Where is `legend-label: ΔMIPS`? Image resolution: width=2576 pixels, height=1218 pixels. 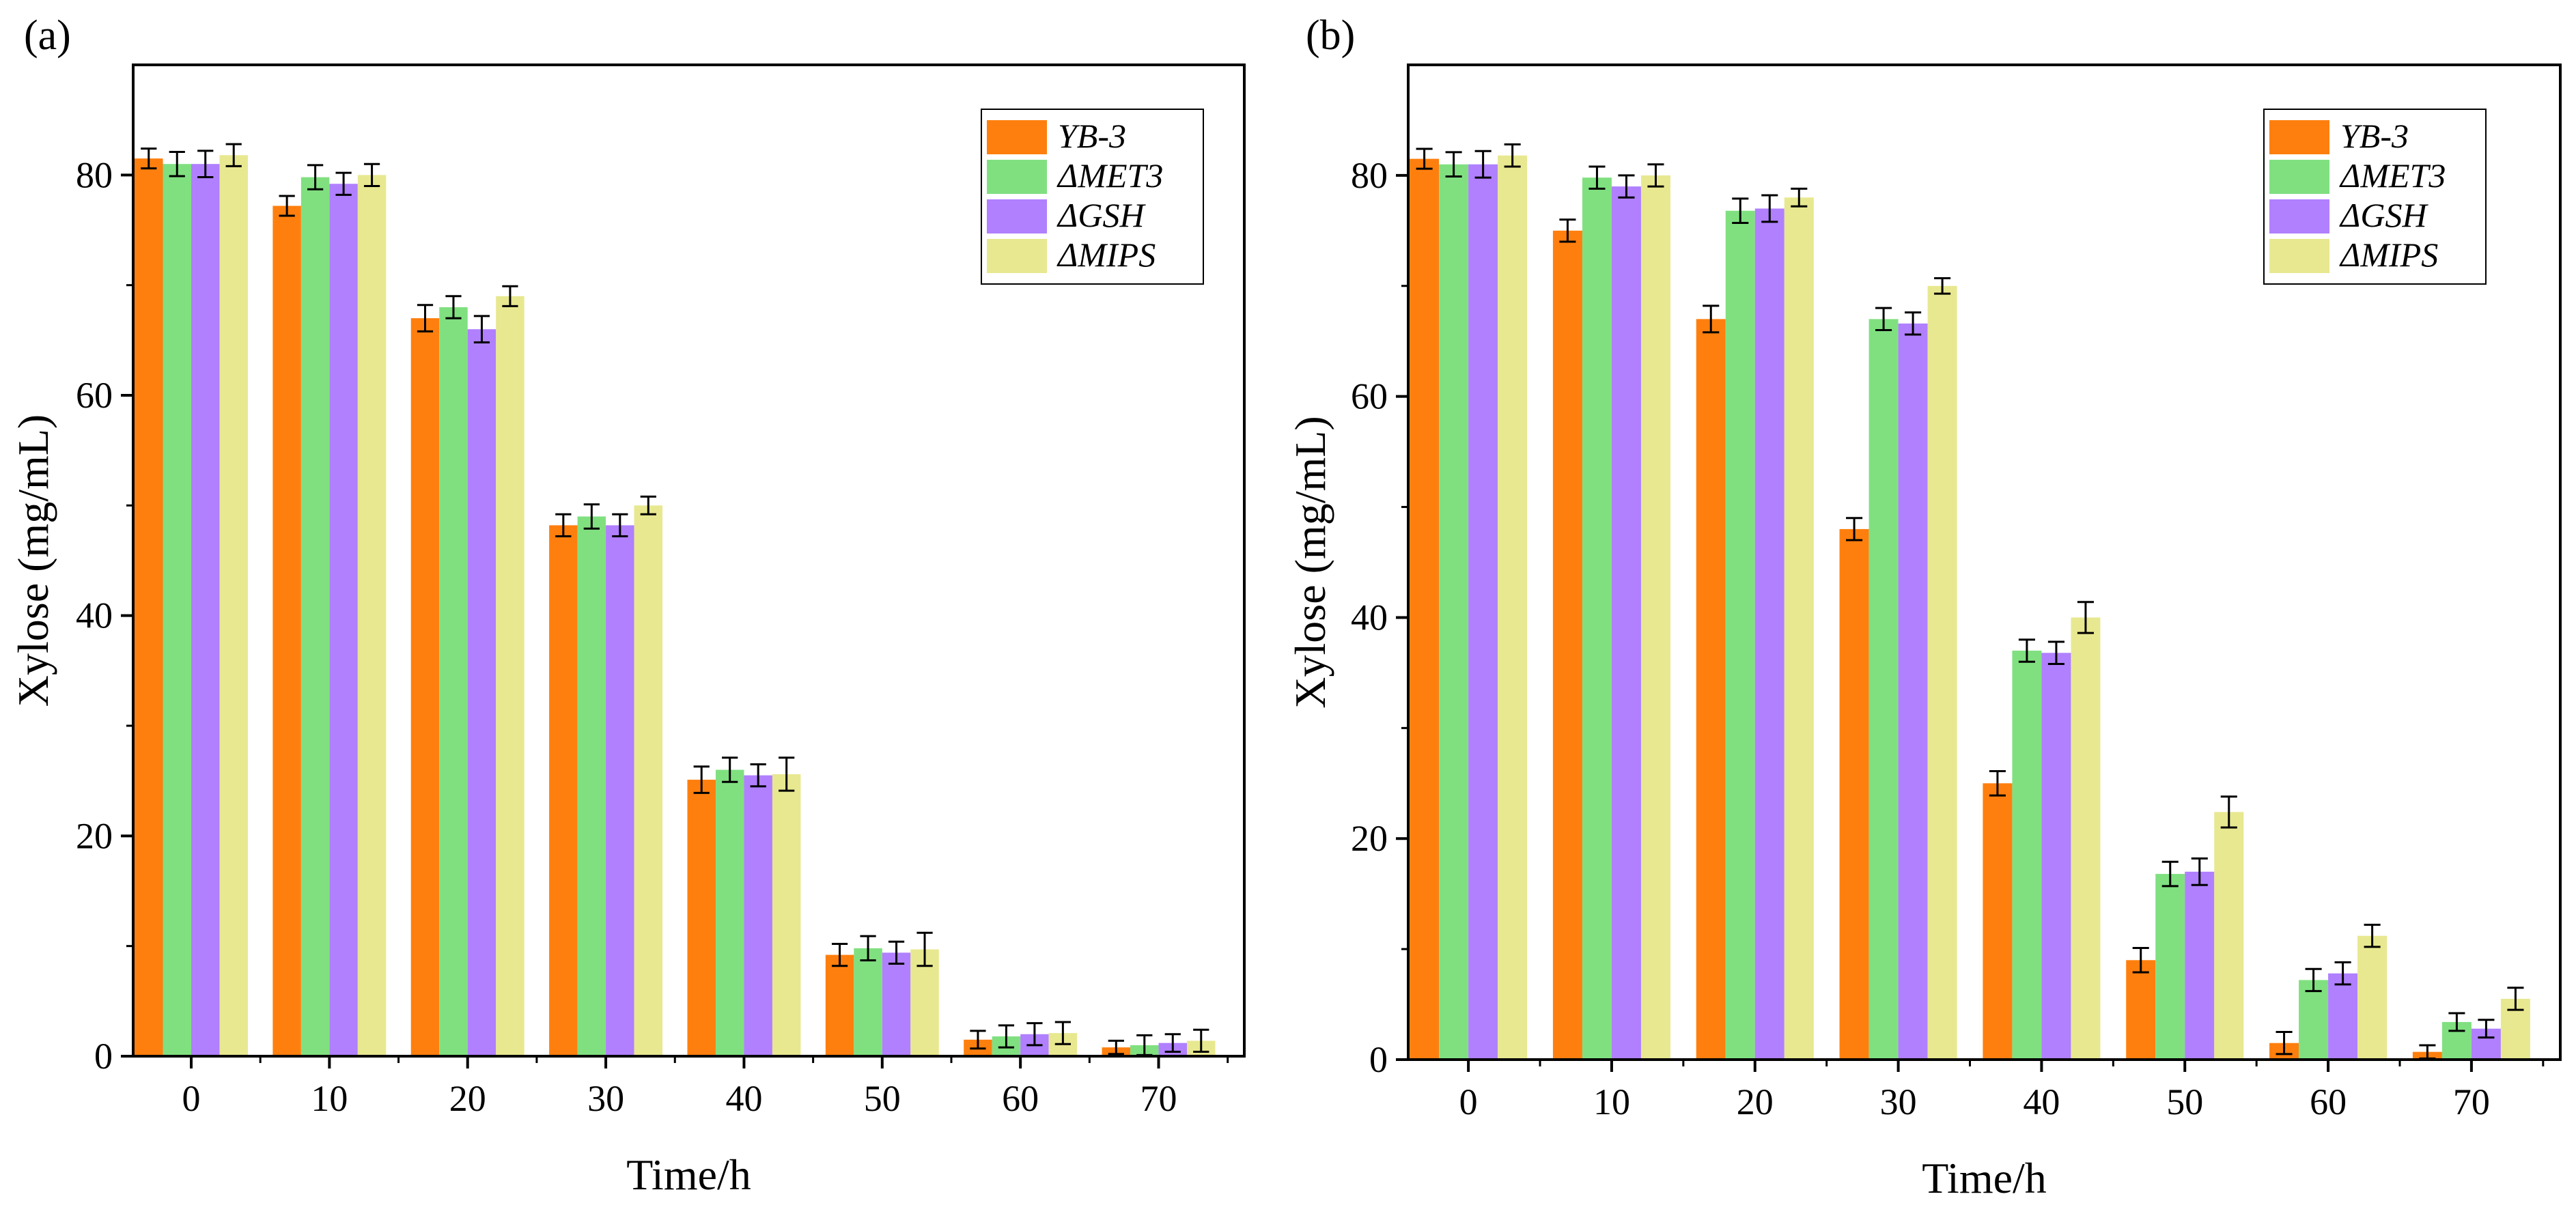
legend-label: ΔMIPS is located at coordinates (2388, 255).